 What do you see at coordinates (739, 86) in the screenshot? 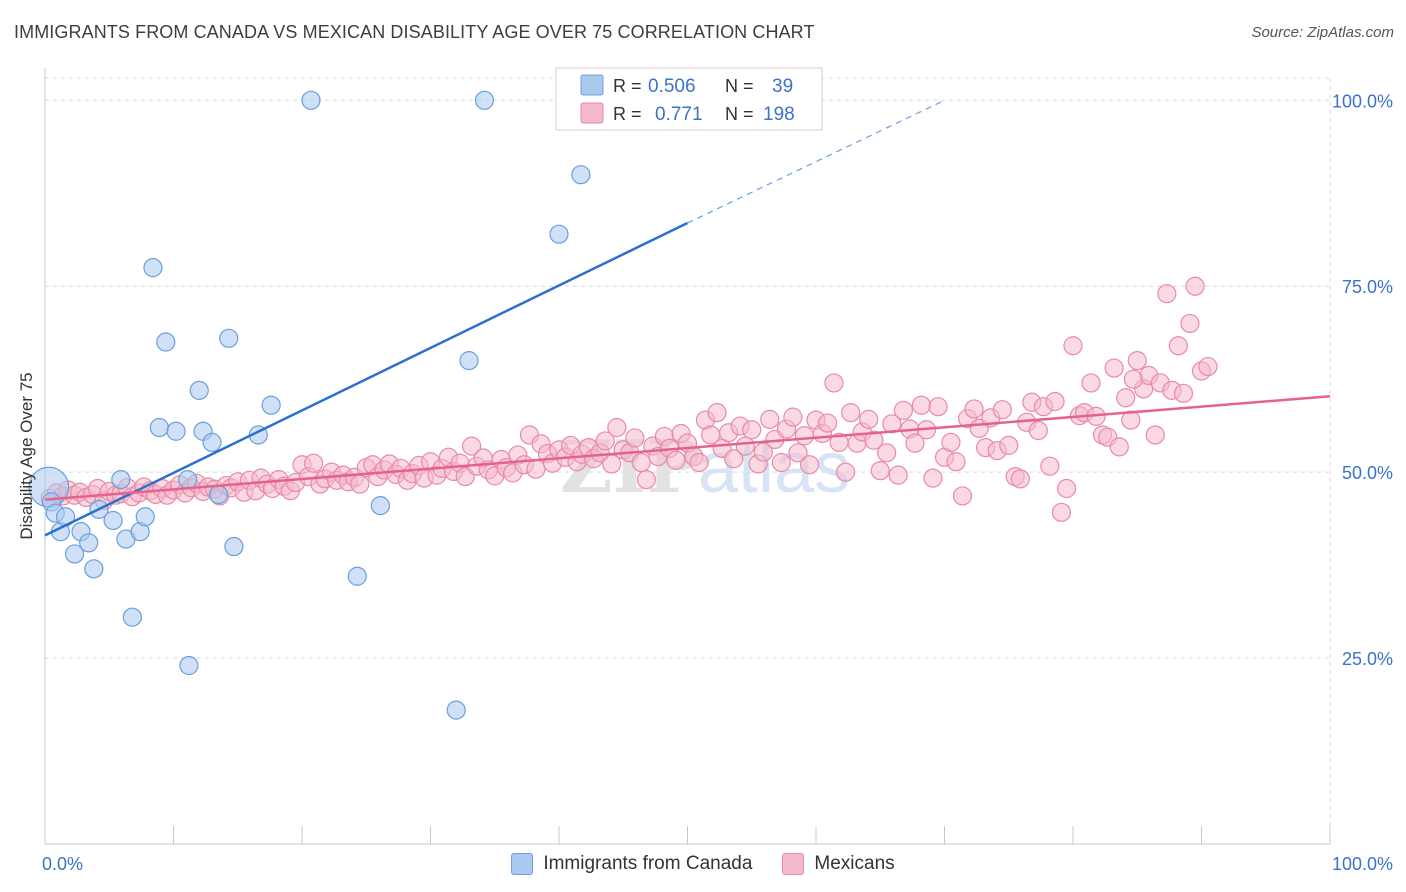
I see `legend-n-label-canada: N =` at bounding box center [739, 86].